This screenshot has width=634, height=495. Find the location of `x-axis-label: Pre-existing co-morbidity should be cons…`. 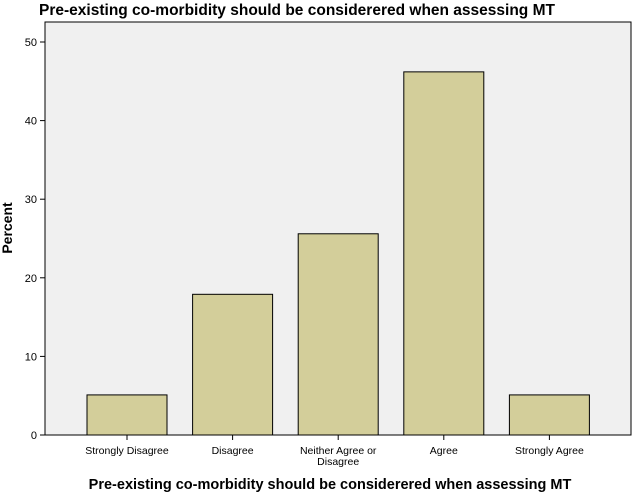

x-axis-label: Pre-existing co-morbidity should be cons… is located at coordinates (330, 485).